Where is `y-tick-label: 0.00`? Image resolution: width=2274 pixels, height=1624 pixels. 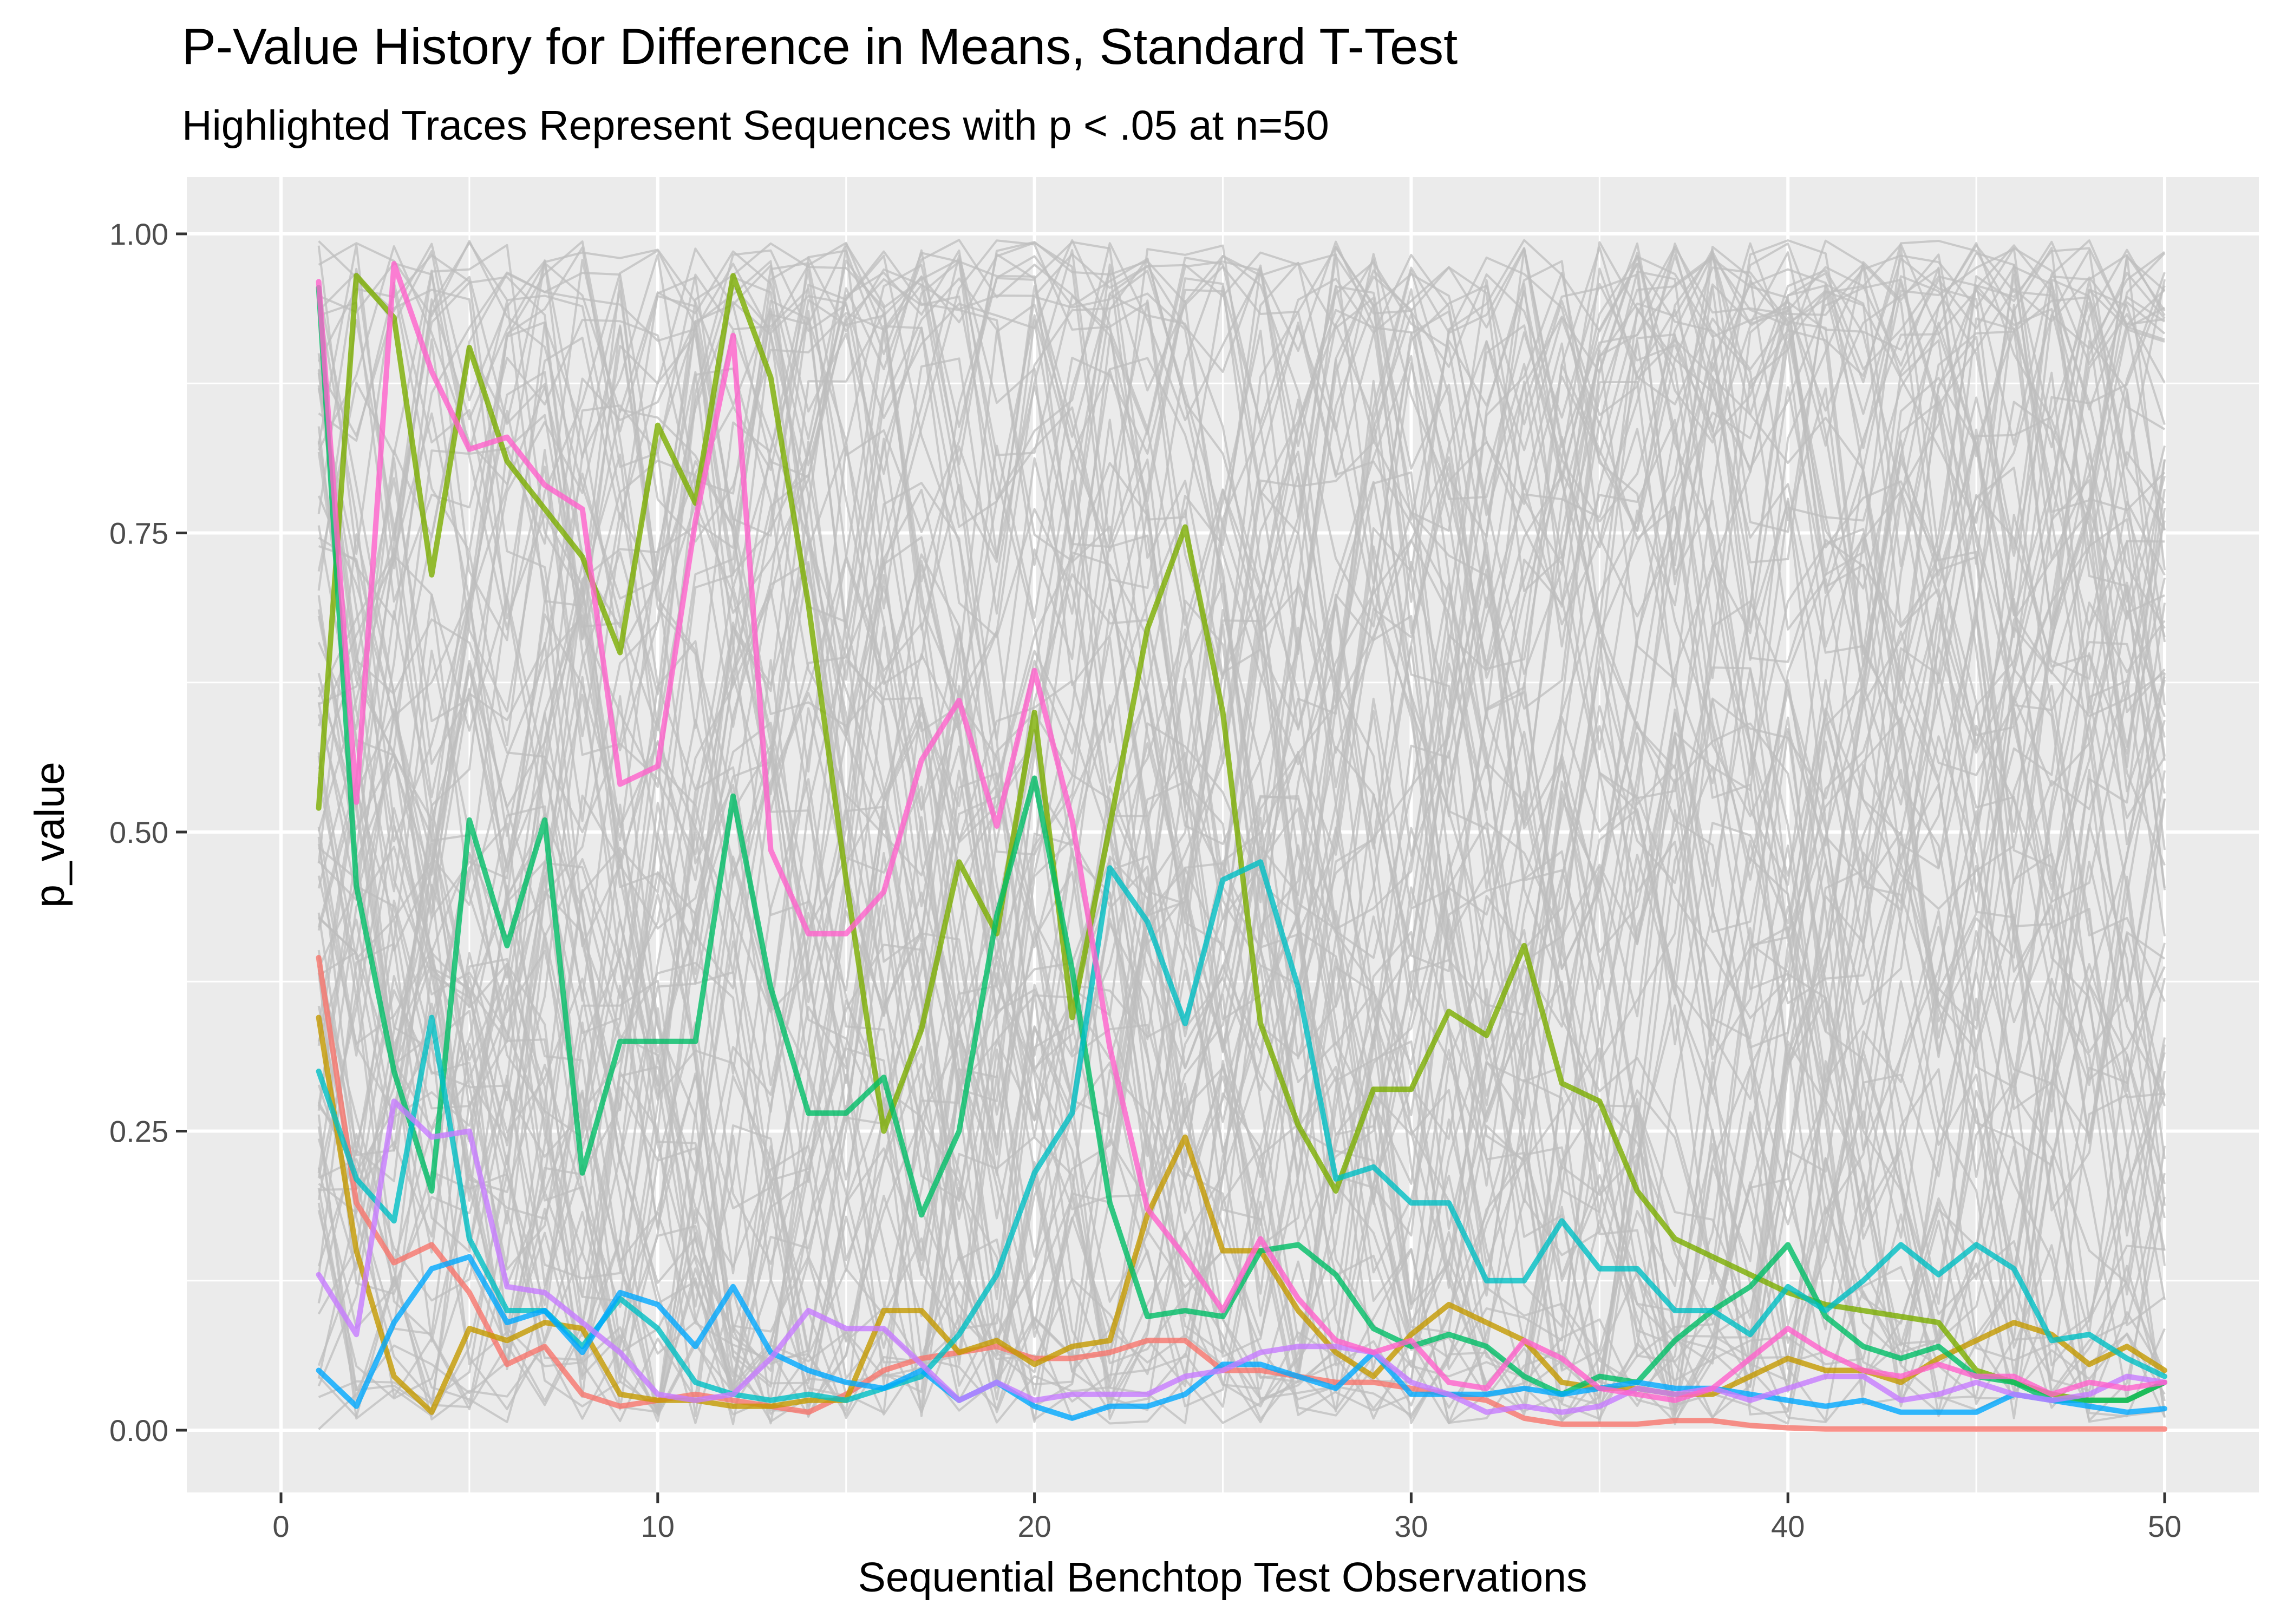
y-tick-label: 0.00 is located at coordinates (139, 1431).